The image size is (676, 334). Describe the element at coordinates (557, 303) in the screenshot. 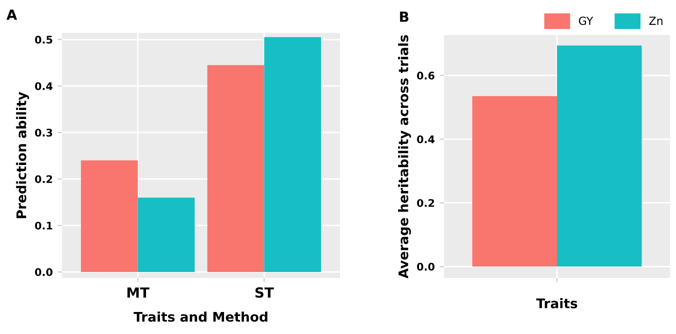

I see `x-axis-title: Traits` at that location.